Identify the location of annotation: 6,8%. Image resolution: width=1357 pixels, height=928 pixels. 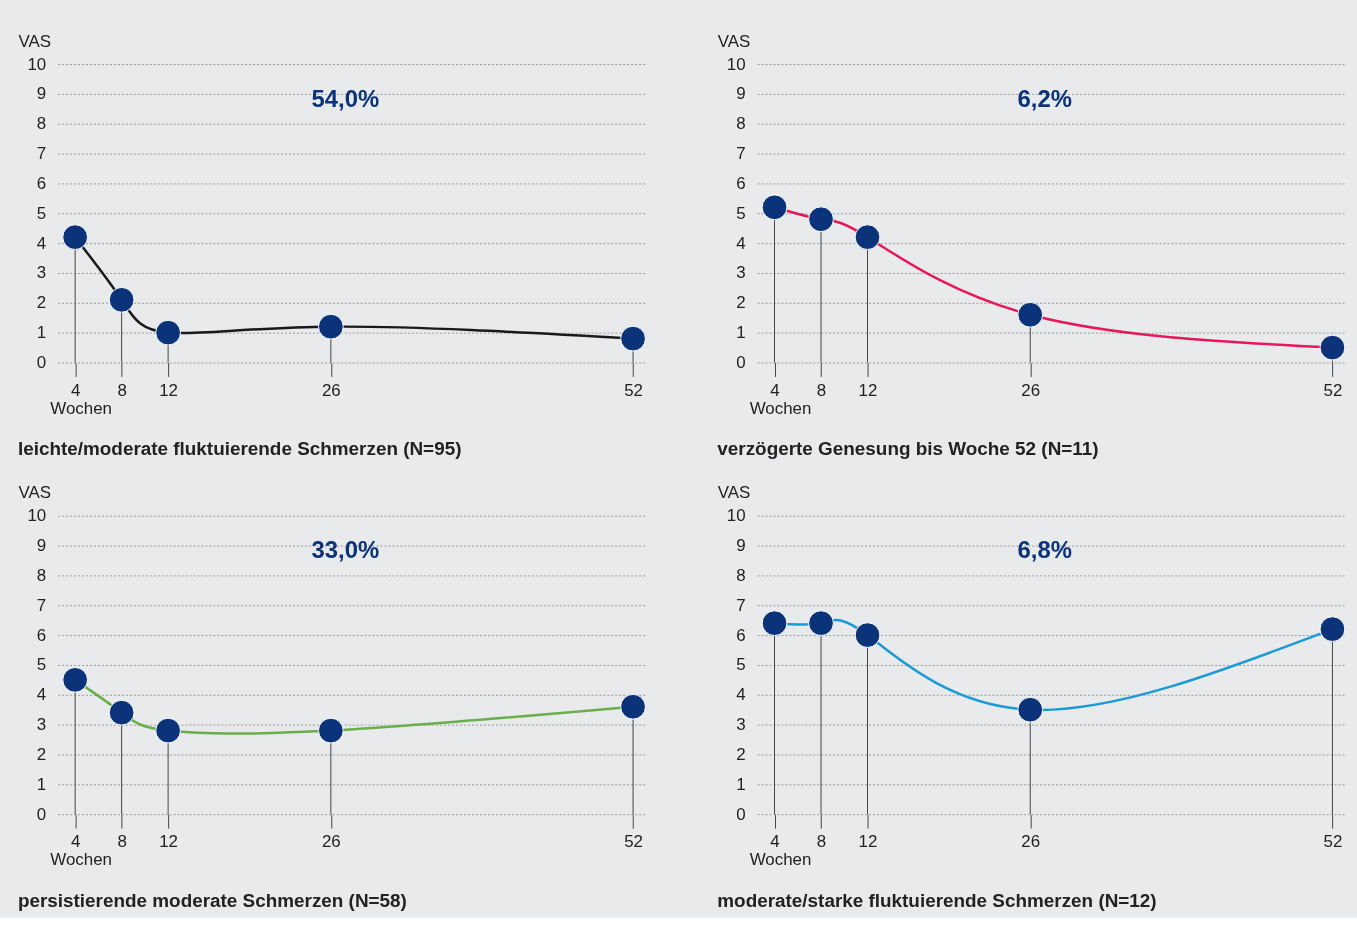
(1044, 550).